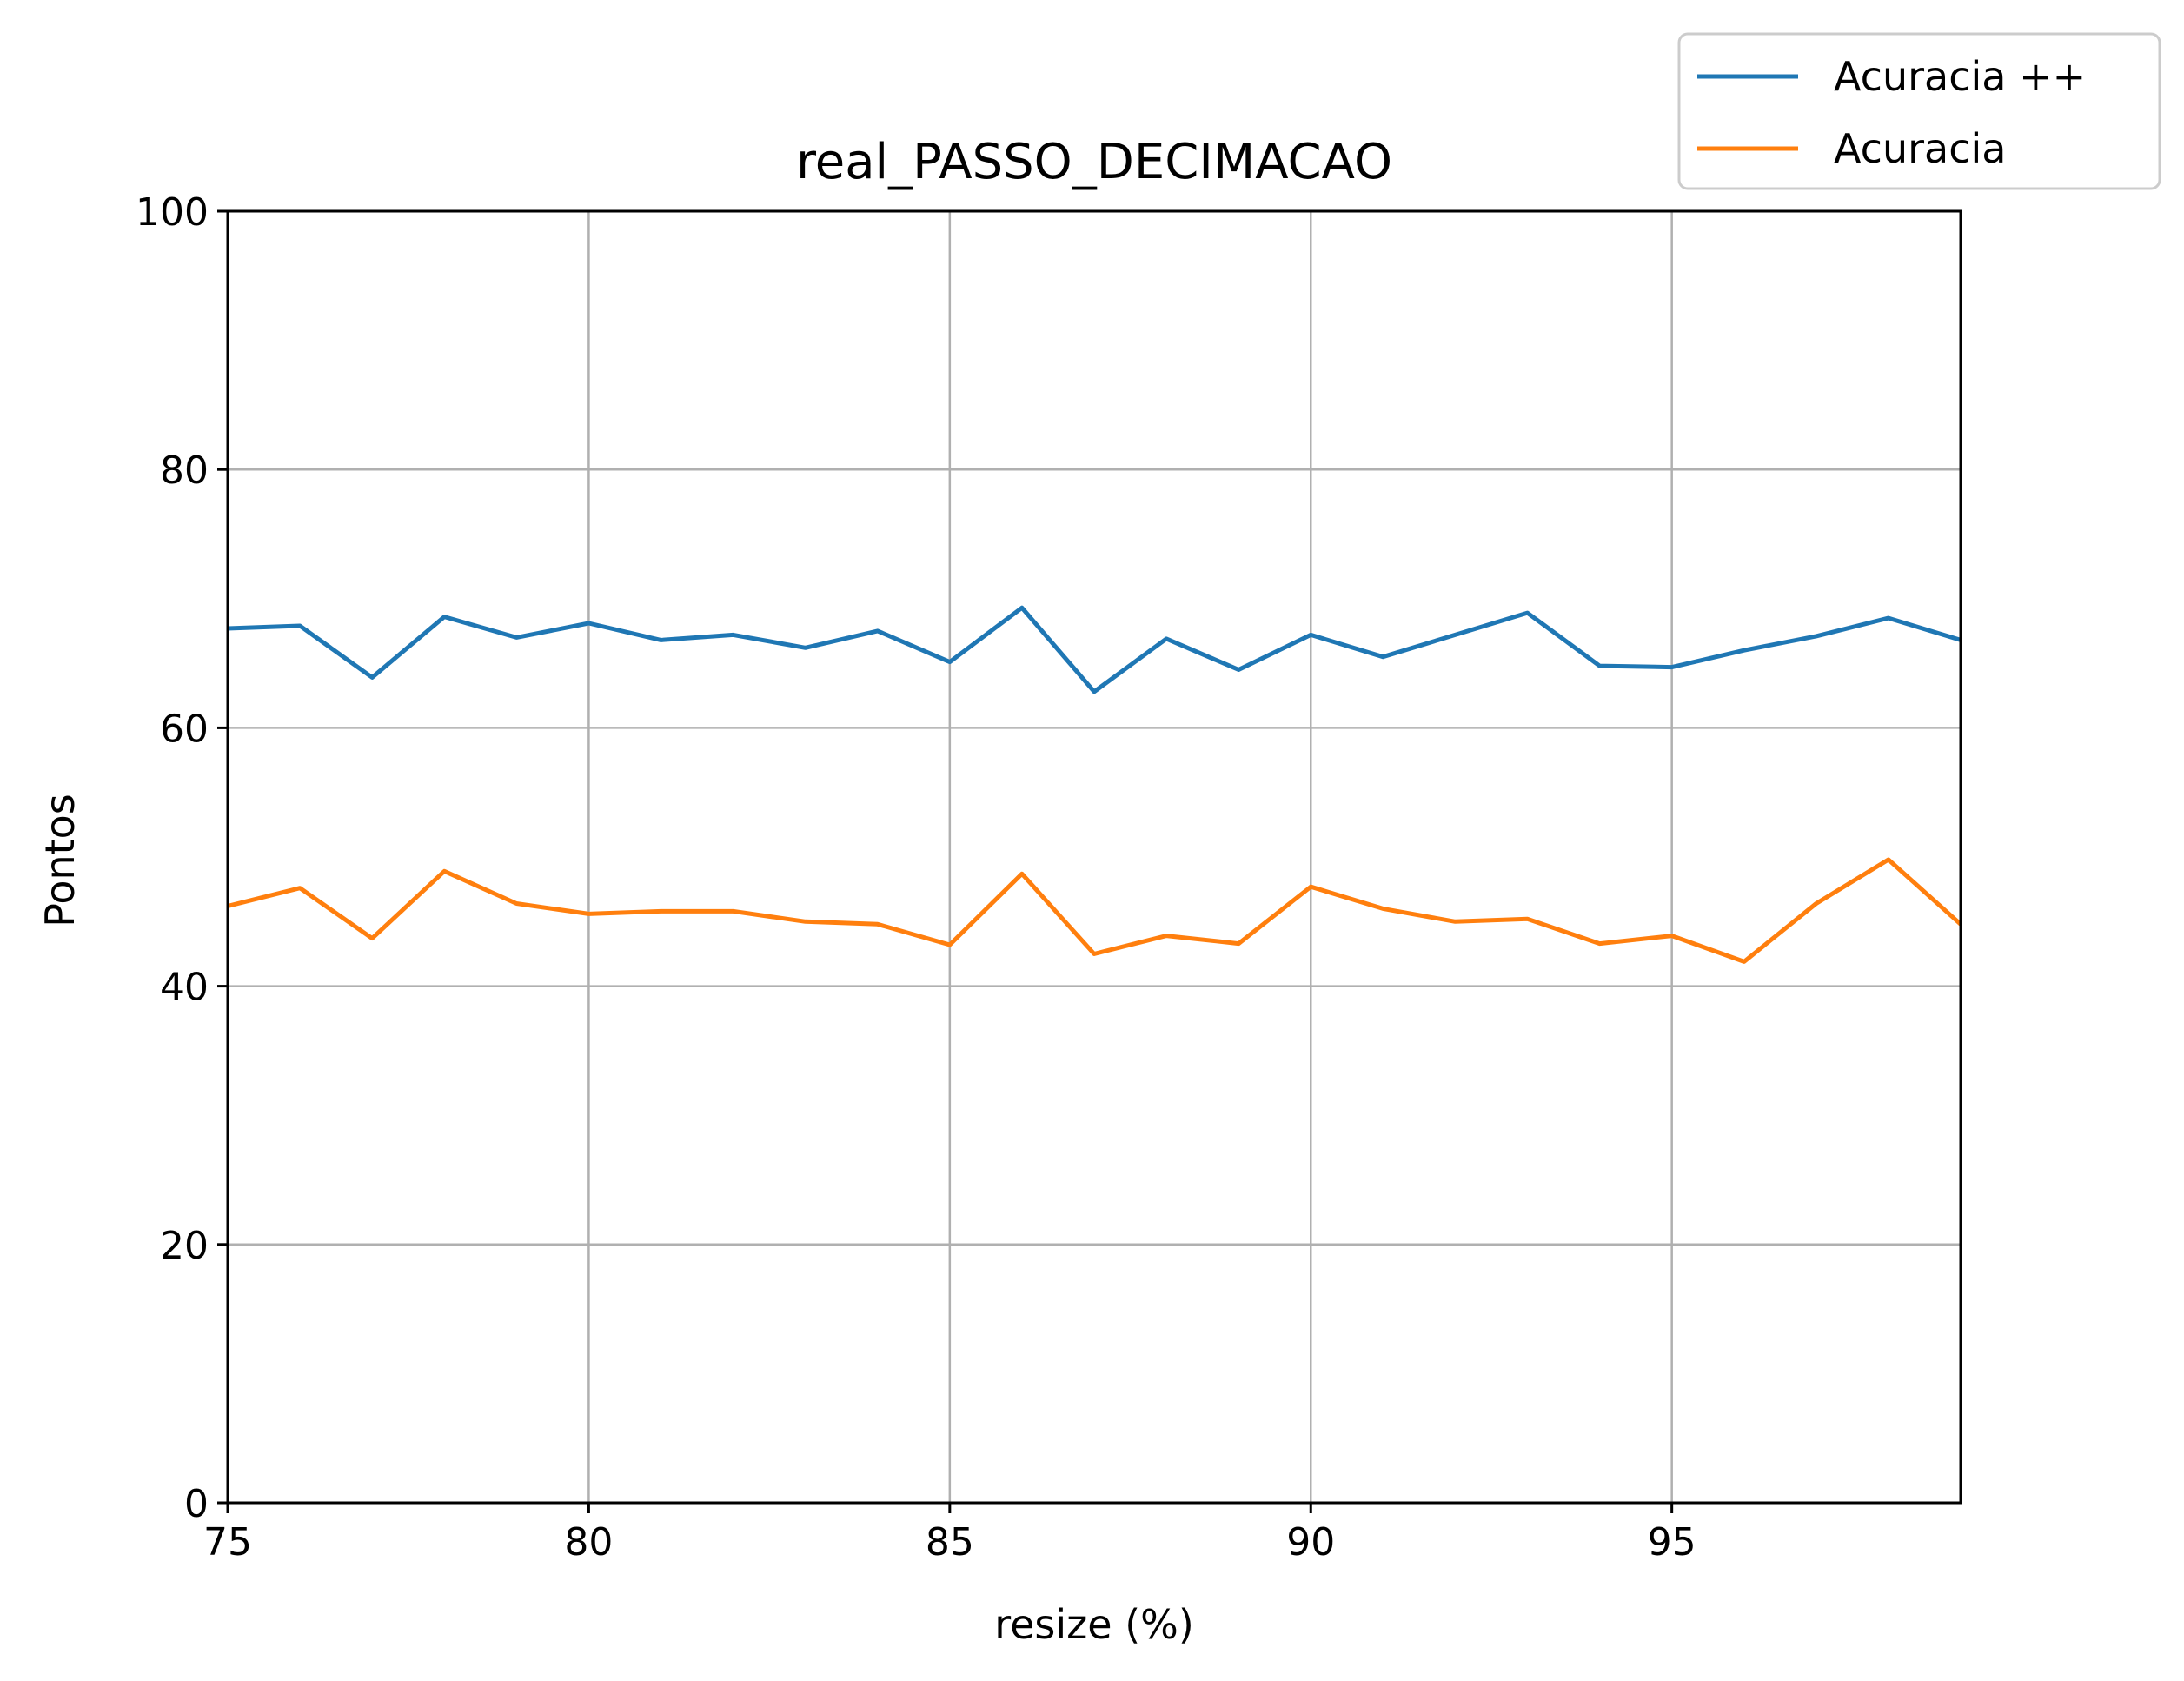  I want to click on legend-label: Acuracia, so click(1920, 149).